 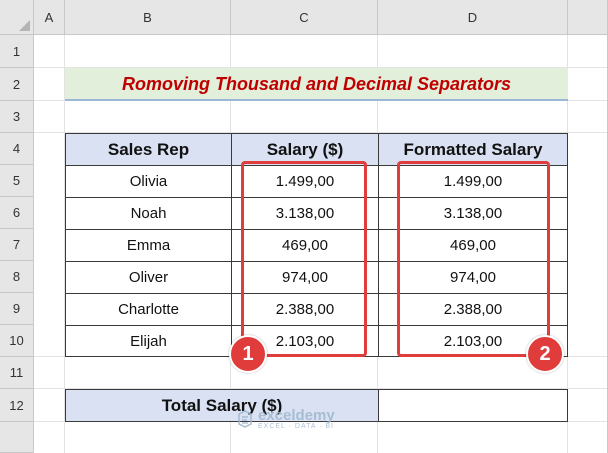 What do you see at coordinates (245, 419) in the screenshot?
I see `exceldemy-logo-icon` at bounding box center [245, 419].